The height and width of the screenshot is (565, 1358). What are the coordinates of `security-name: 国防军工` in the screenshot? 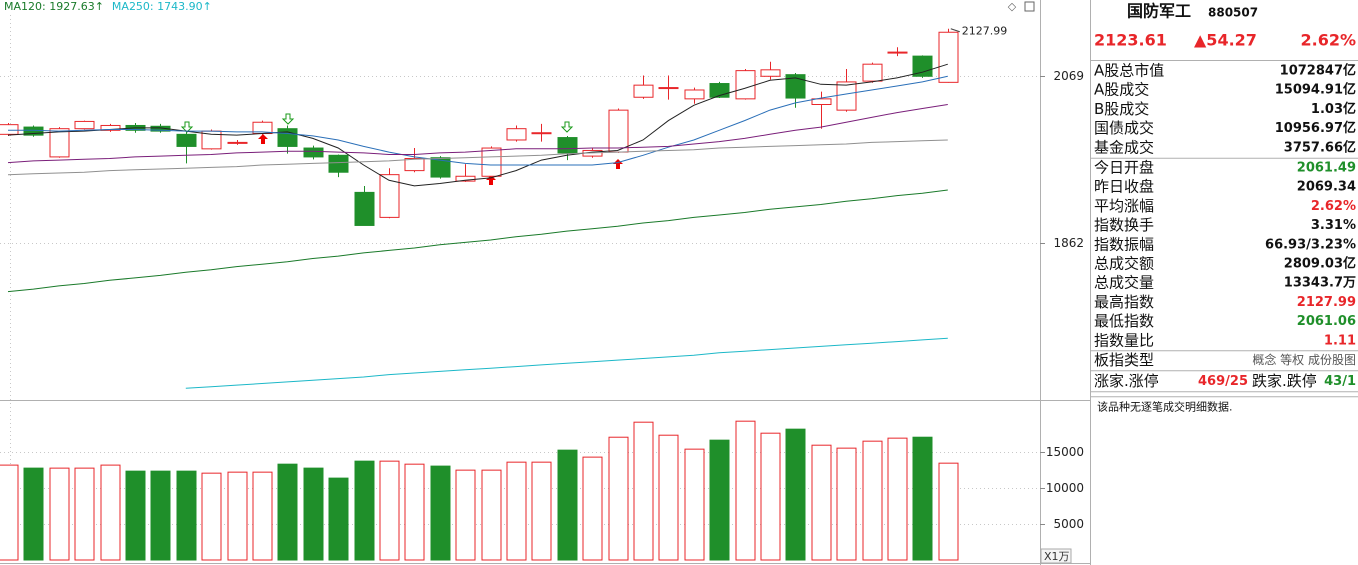 It's located at (1159, 11).